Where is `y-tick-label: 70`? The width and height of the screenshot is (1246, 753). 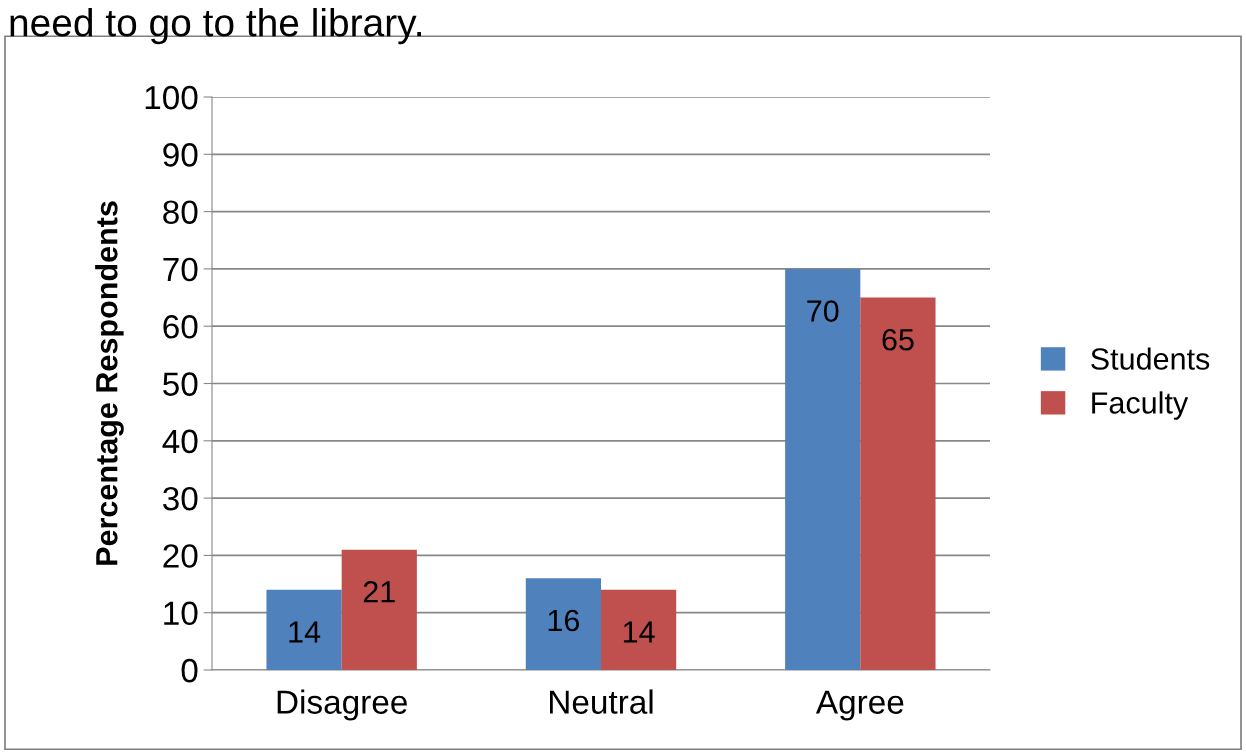
y-tick-label: 70 is located at coordinates (180, 269).